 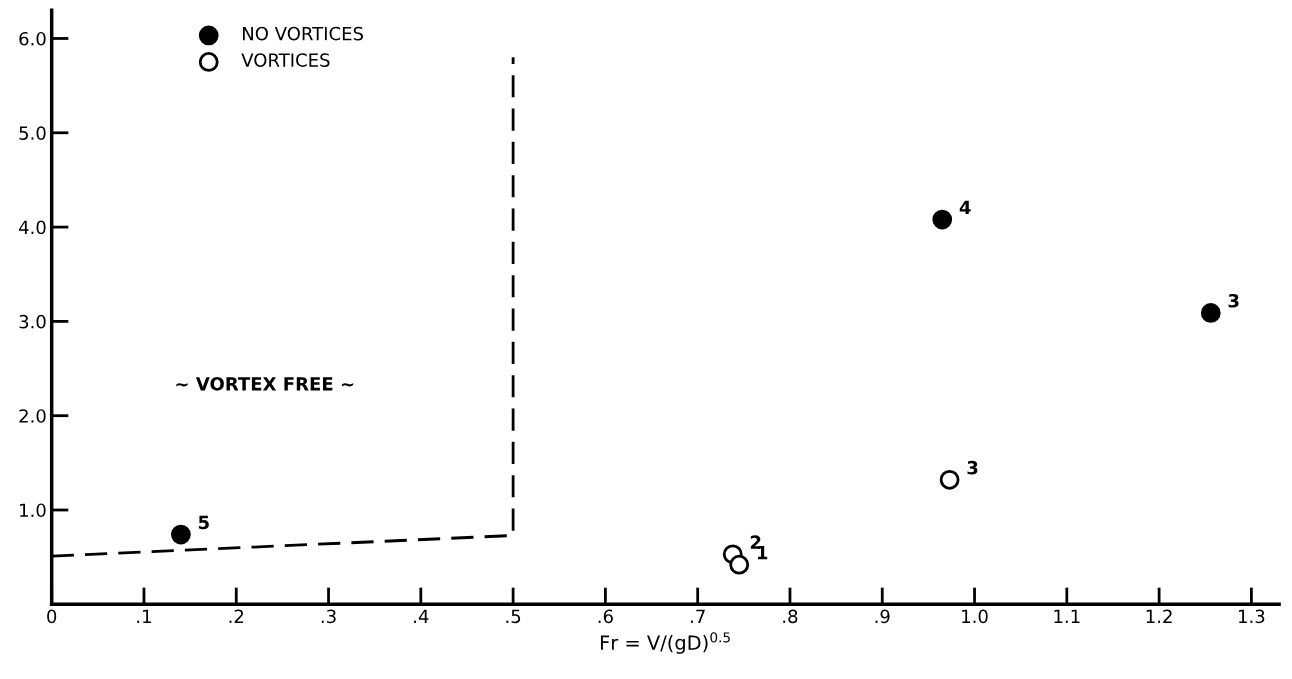 I want to click on x-tick-label: 1.2, so click(x=1159, y=616).